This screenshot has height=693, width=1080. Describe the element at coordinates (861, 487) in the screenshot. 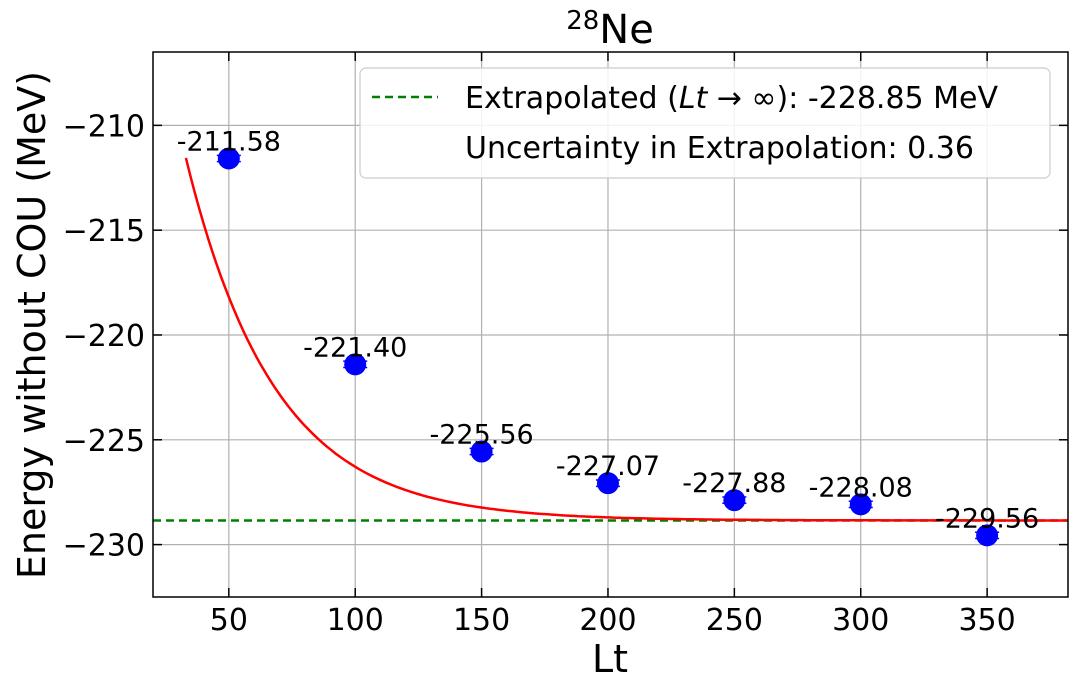

I see `data-label: -228.08` at that location.